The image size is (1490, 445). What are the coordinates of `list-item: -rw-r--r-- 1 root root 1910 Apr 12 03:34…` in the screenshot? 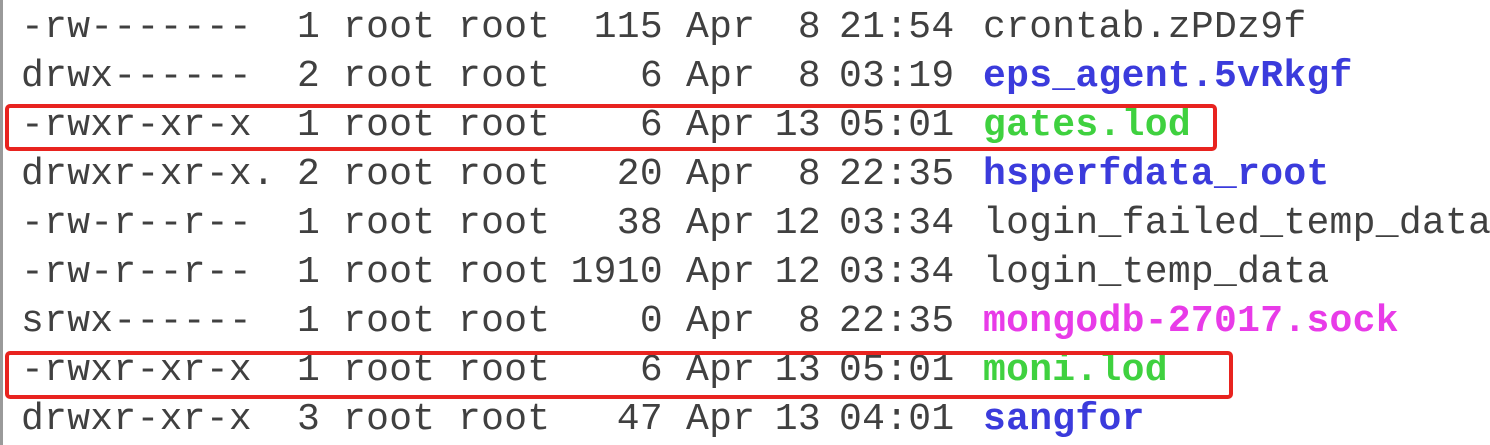 It's located at (746, 272).